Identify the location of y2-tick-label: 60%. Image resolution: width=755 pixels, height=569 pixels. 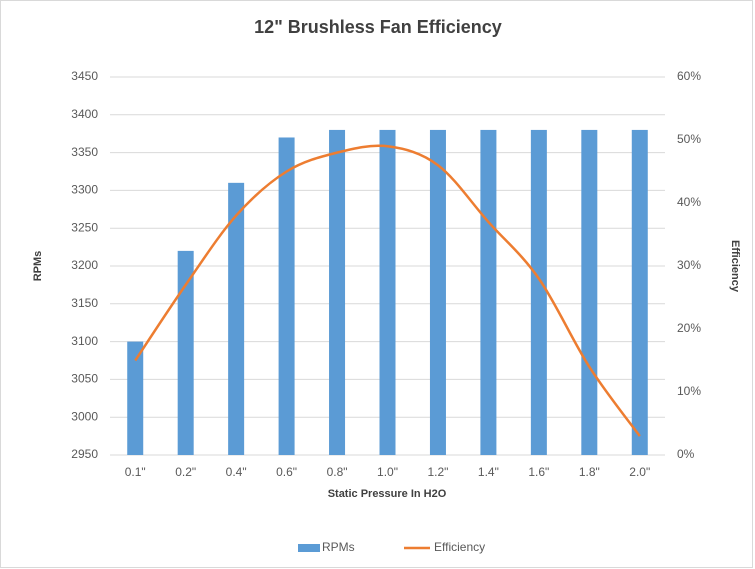
(689, 76).